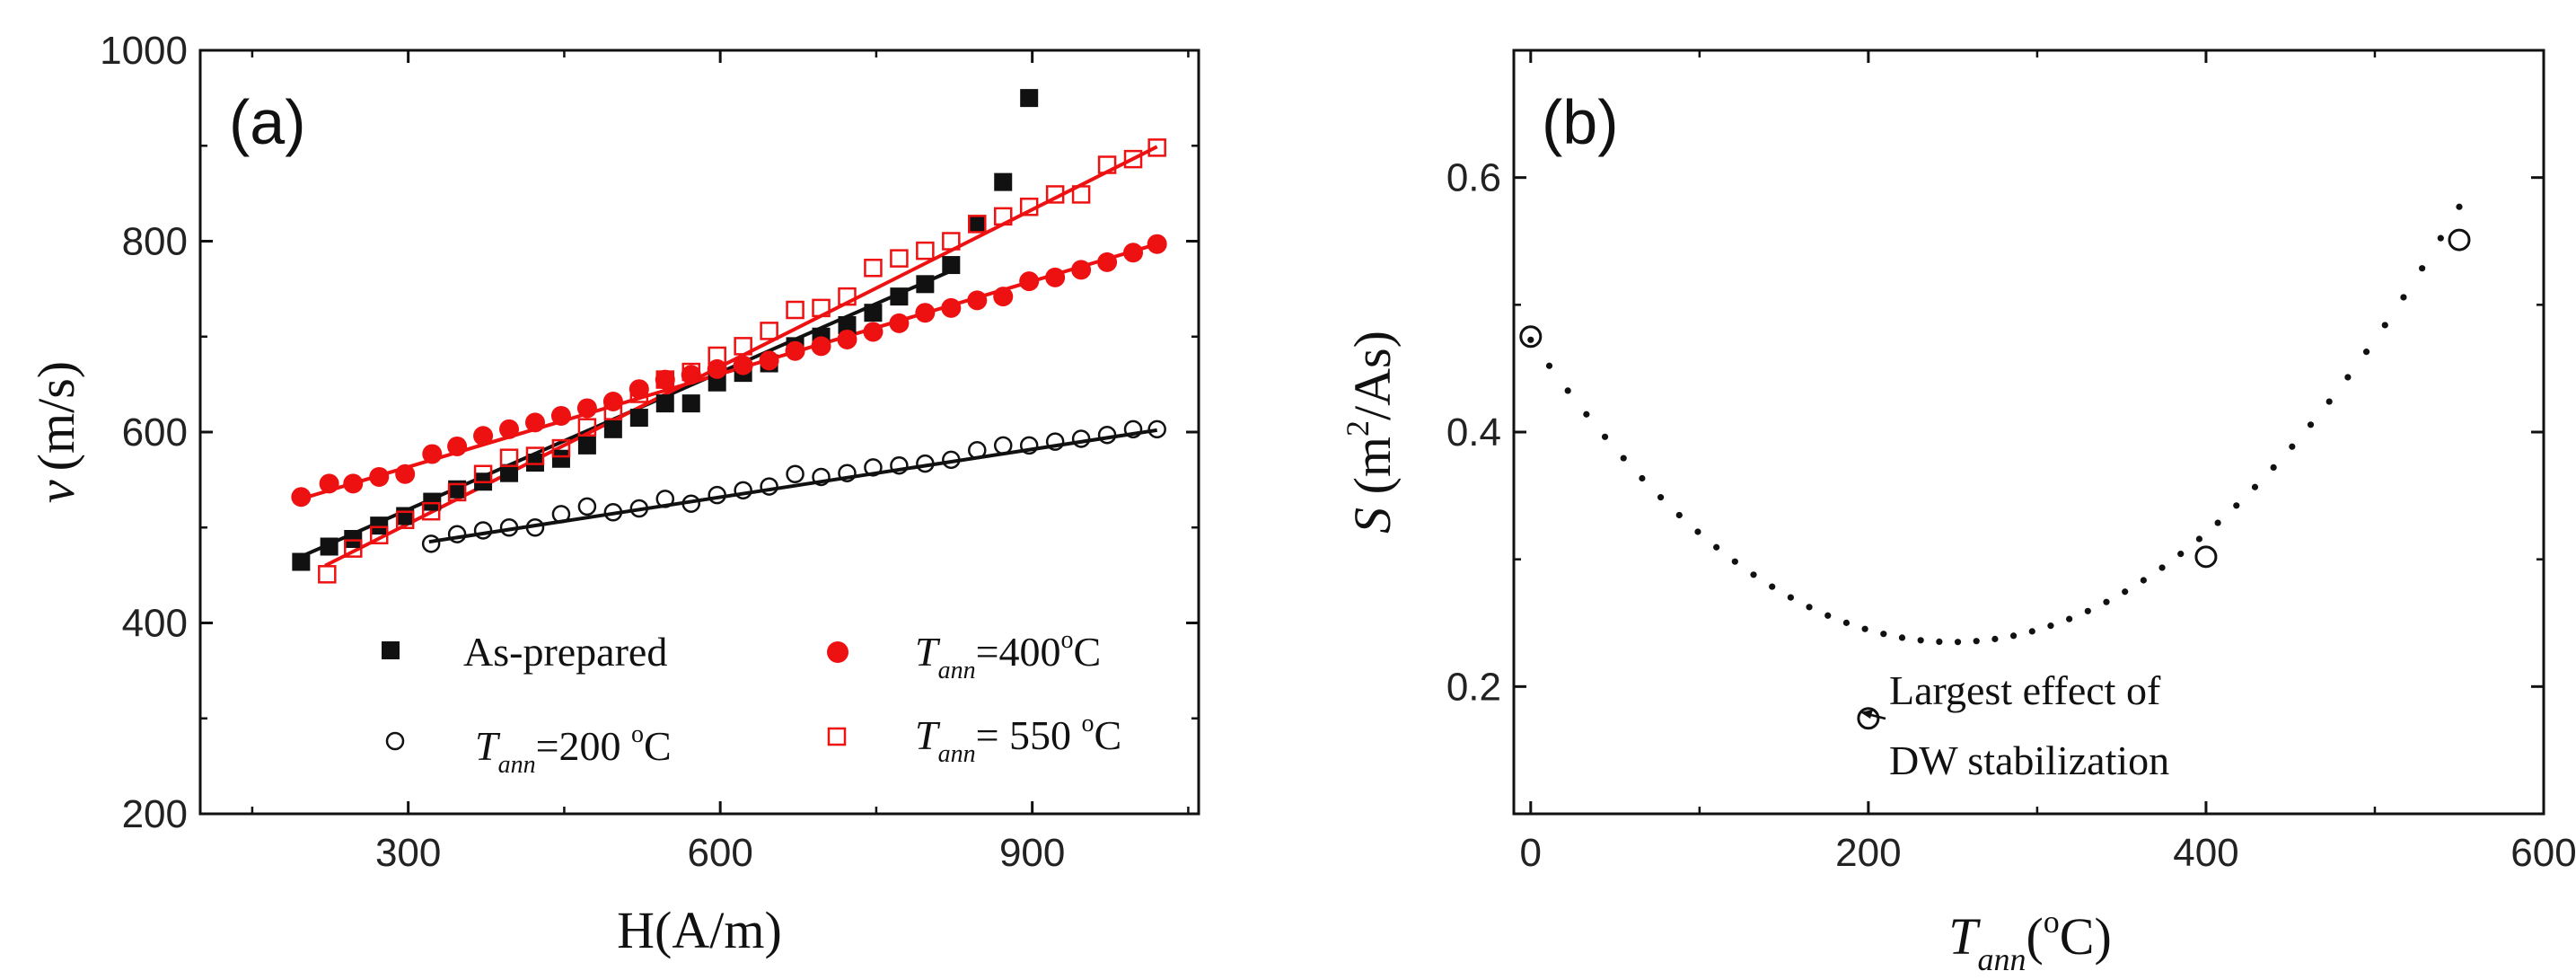 This screenshot has width=2576, height=980. What do you see at coordinates (144, 51) in the screenshot?
I see `y-tick-label: 1000` at bounding box center [144, 51].